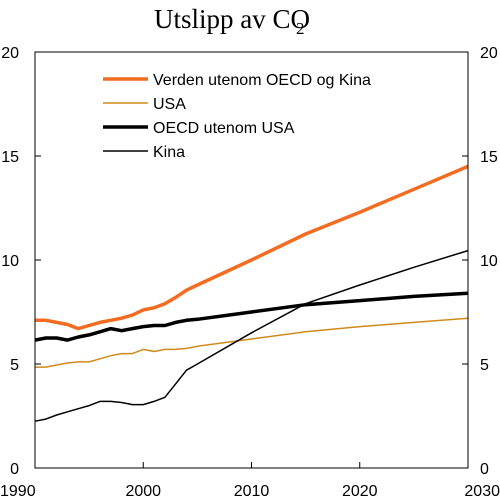  Describe the element at coordinates (252, 491) in the screenshot. I see `x-tick-label: 2010` at that location.